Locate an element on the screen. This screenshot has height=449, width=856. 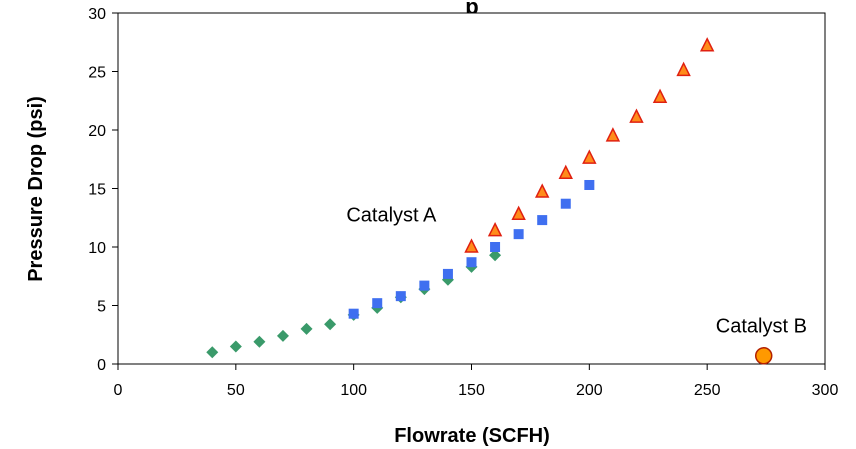
annotation-label: Catalyst B is located at coordinates (761, 326).